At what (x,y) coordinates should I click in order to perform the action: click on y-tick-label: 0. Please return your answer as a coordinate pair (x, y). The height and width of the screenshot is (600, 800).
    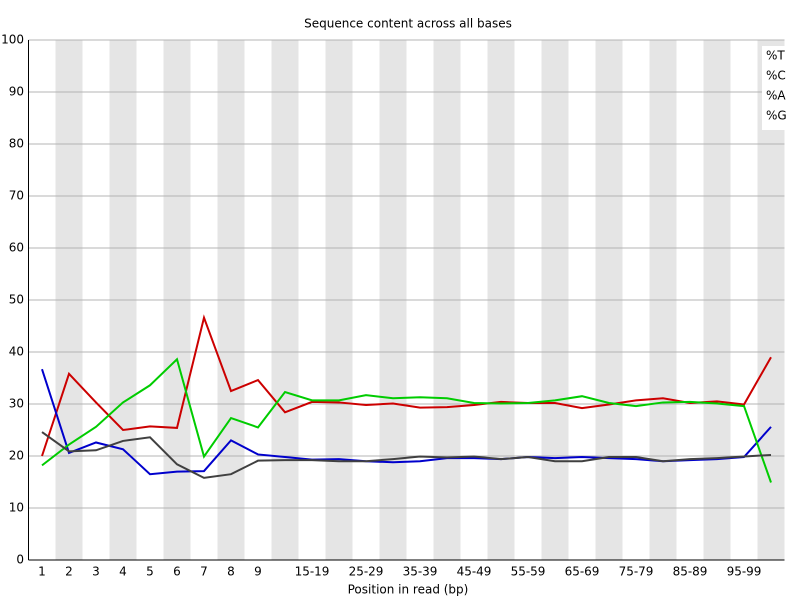
    Looking at the image, I should click on (20, 560).